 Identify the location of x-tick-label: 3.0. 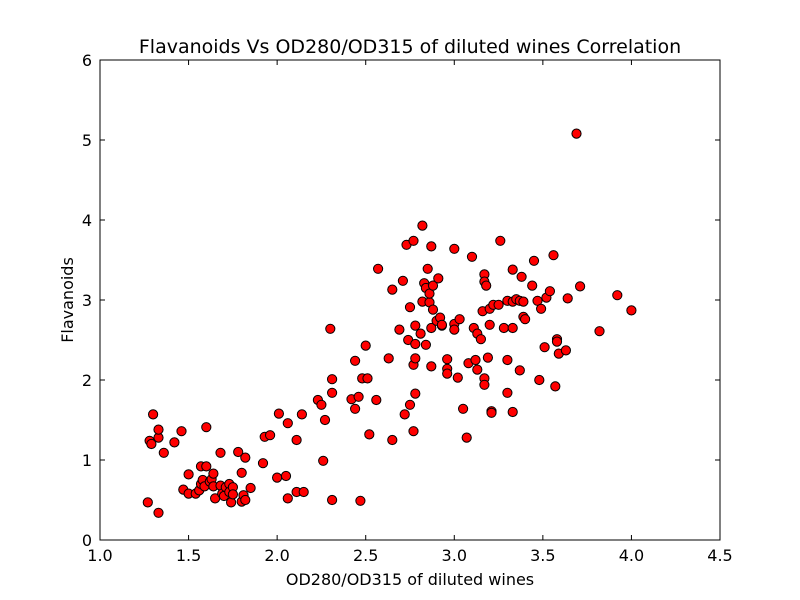
(454, 555).